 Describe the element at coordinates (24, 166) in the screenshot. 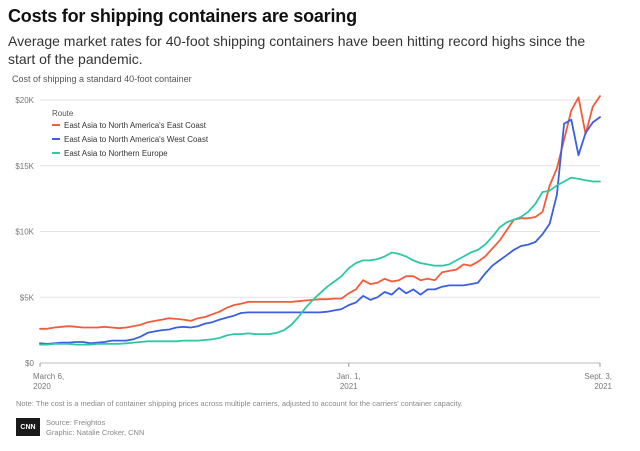

I see `y-tick-label: $15K` at that location.